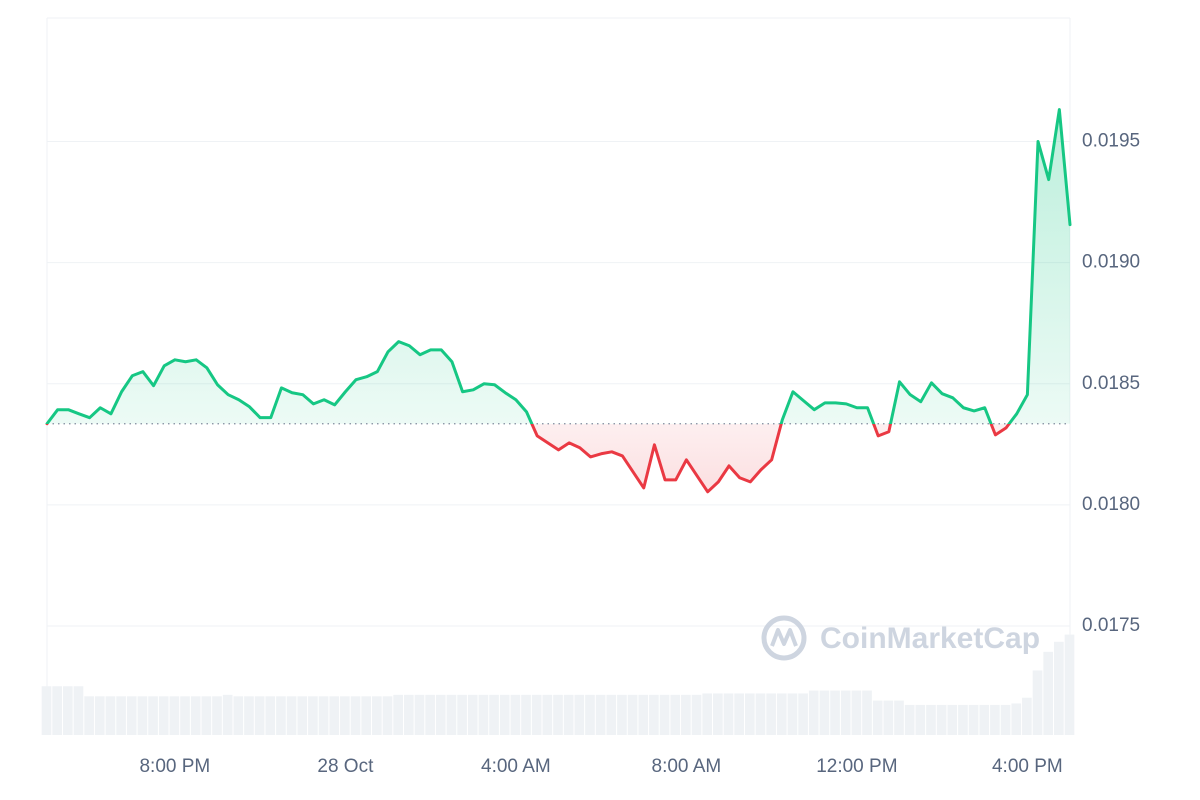  Describe the element at coordinates (345, 766) in the screenshot. I see `x-tick-label: 28 Oct` at that location.